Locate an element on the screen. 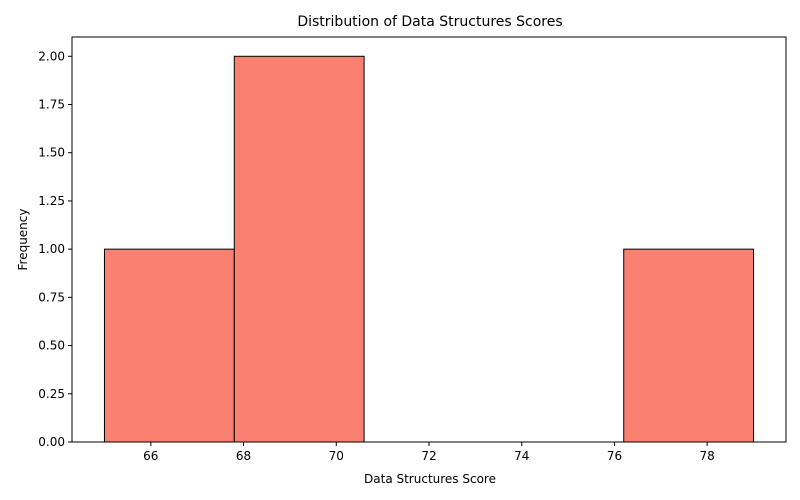  y-tick-label: 0.25 is located at coordinates (51, 394).